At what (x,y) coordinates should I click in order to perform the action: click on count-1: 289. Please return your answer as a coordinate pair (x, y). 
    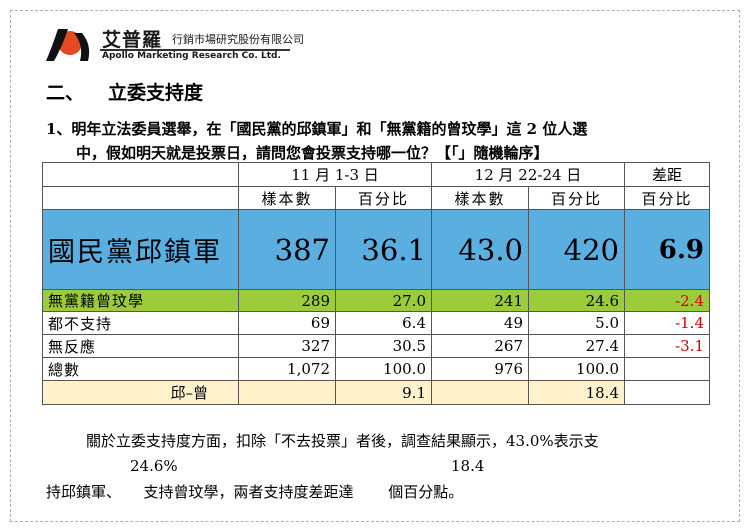
    Looking at the image, I should click on (287, 300).